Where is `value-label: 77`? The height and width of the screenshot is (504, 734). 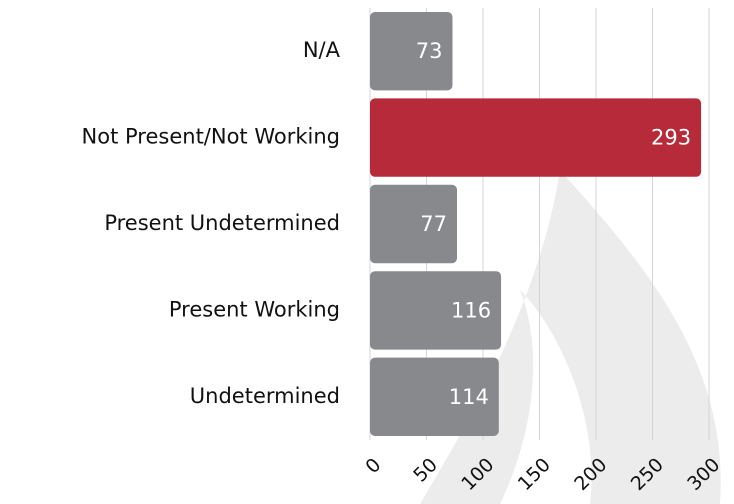
value-label: 77 is located at coordinates (433, 224).